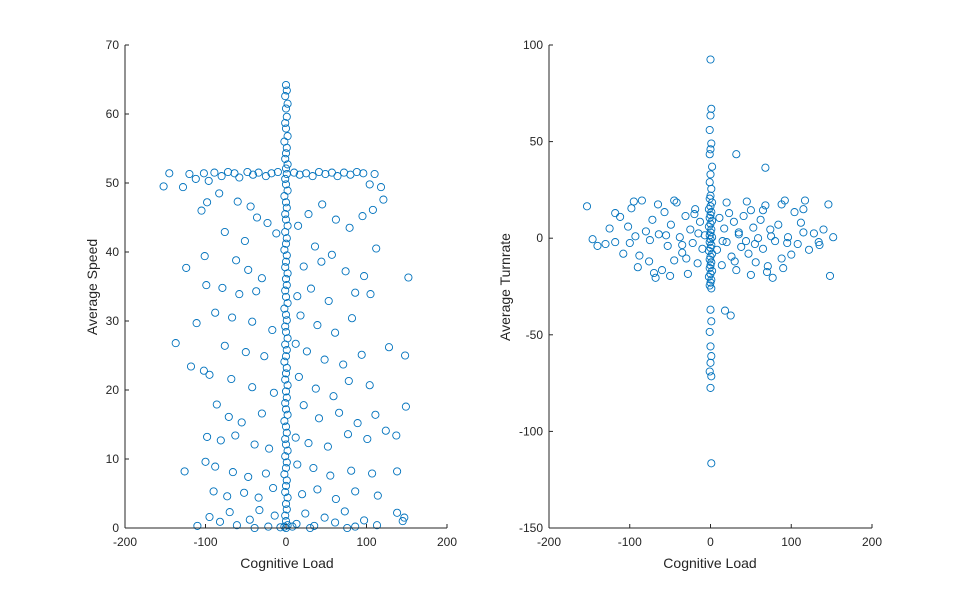 The width and height of the screenshot is (963, 593). I want to click on left-y-tick-label: 30, so click(113, 321).